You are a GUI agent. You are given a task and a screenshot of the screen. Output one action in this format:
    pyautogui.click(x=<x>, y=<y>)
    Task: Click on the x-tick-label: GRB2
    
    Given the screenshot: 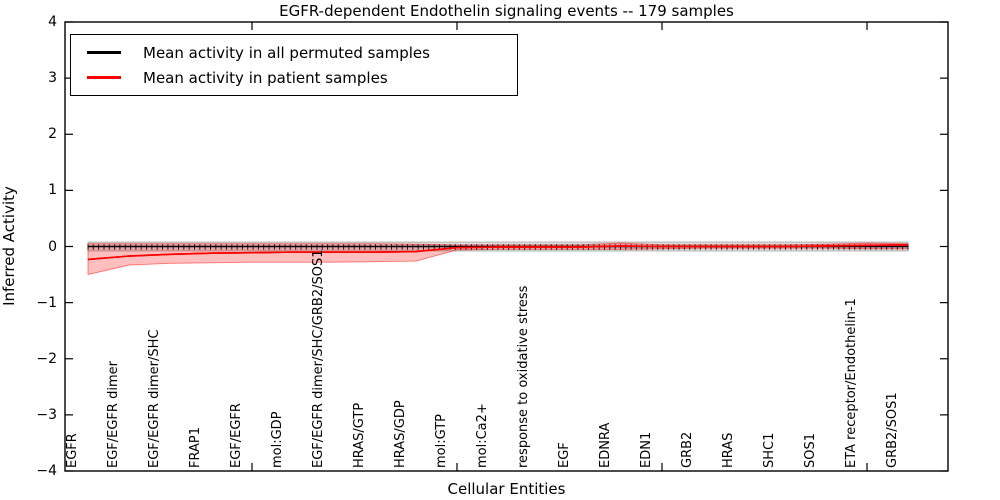 What is the action you would take?
    pyautogui.click(x=687, y=449)
    